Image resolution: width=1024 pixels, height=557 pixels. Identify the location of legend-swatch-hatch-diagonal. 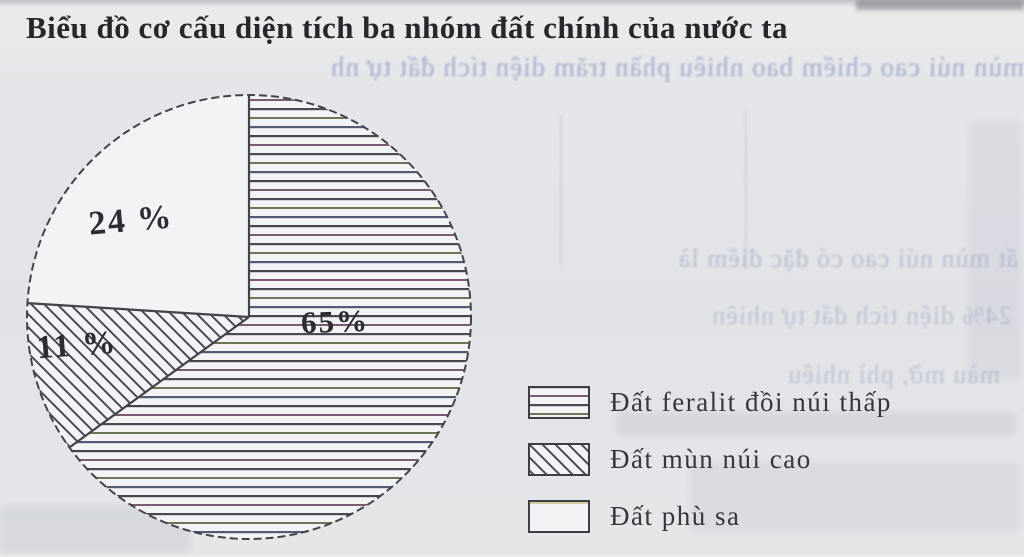
(559, 459).